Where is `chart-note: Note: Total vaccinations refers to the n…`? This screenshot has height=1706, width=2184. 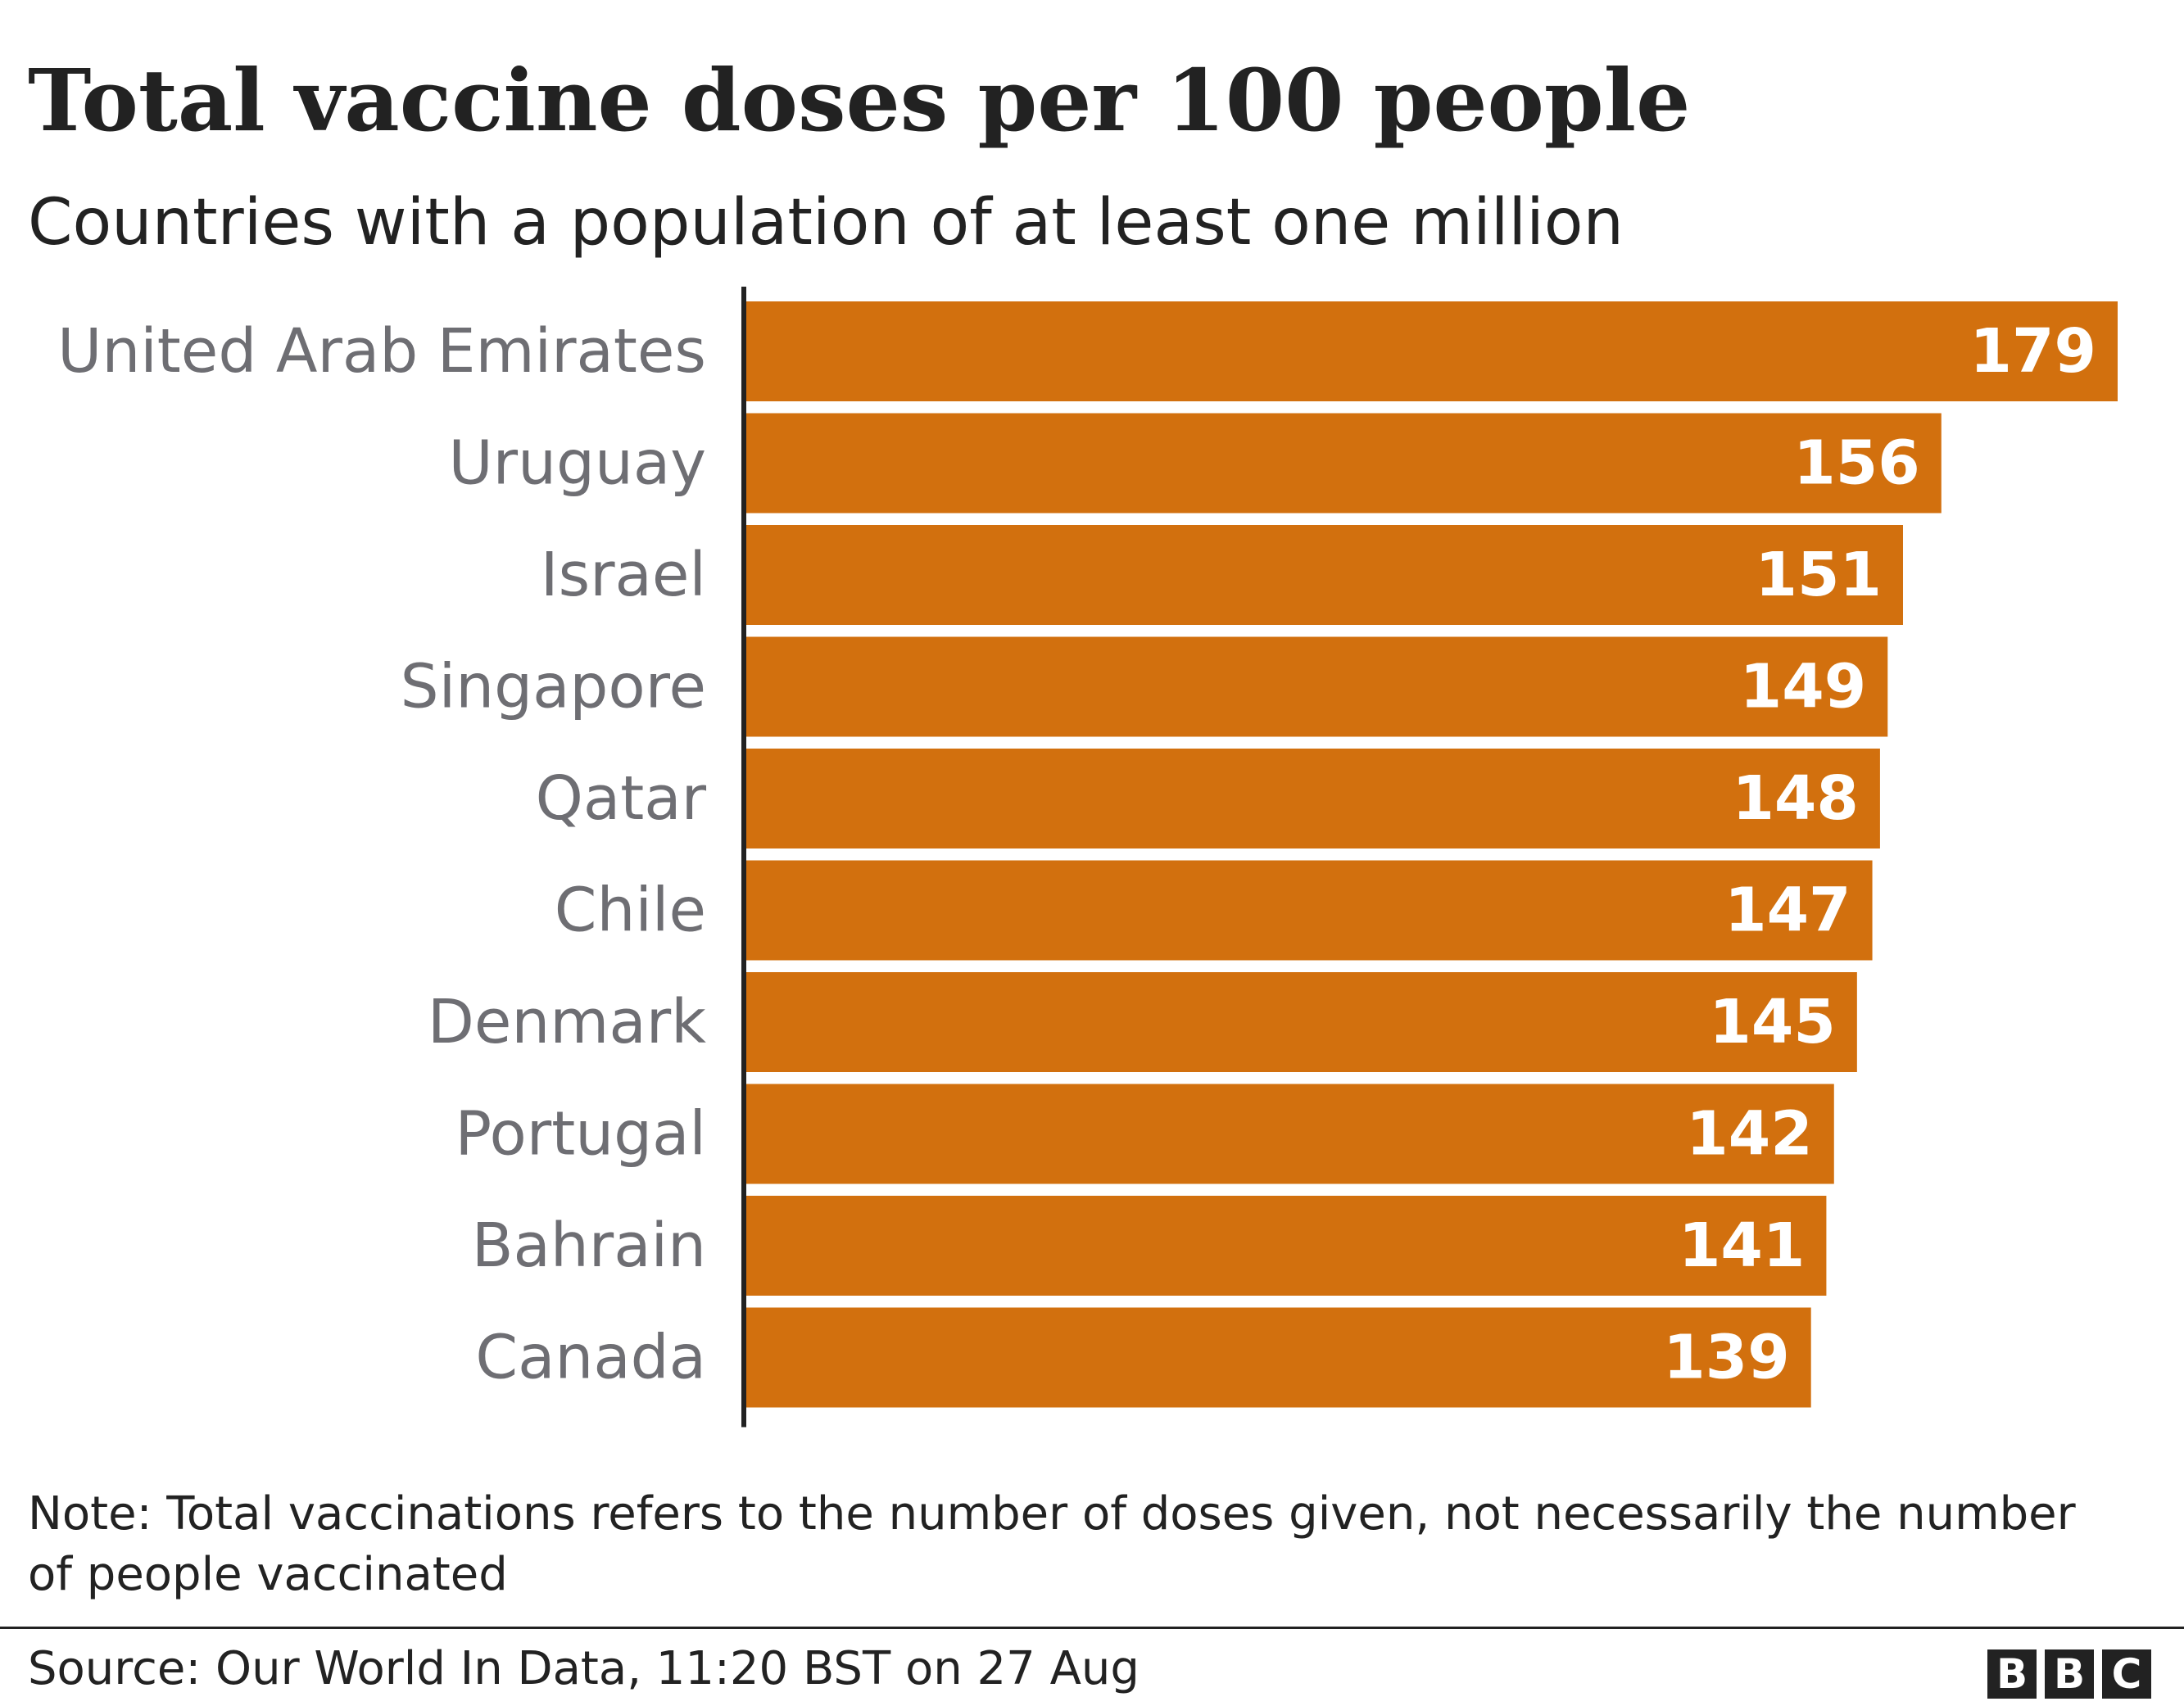 chart-note: Note: Total vaccinations refers to the n… is located at coordinates (1052, 1544).